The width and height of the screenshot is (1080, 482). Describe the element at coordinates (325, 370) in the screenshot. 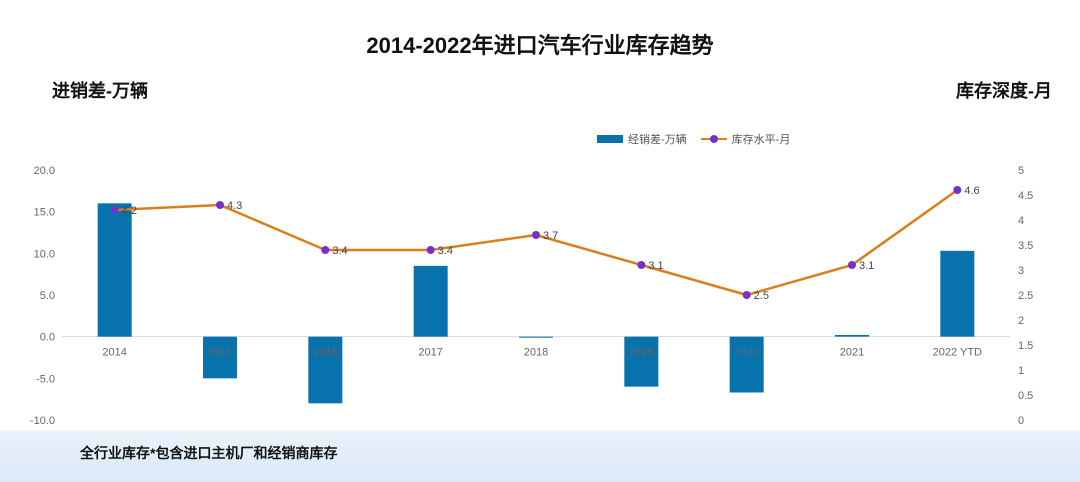

I see `bar-2016` at that location.